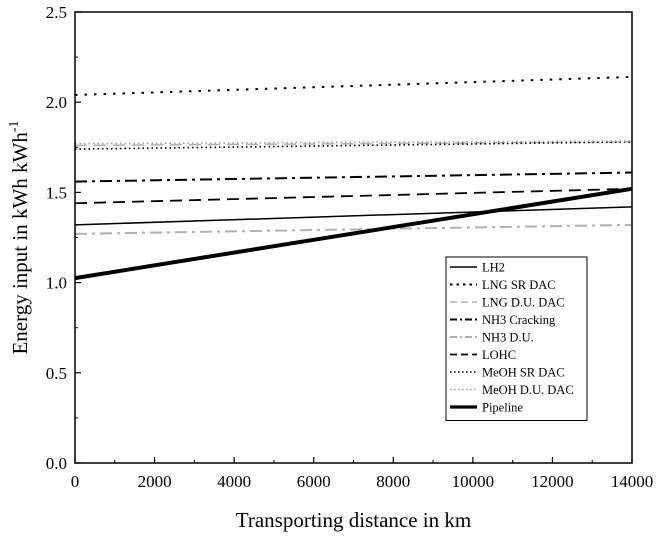 The width and height of the screenshot is (658, 536). I want to click on y-tick-label: 2.0, so click(56, 102).